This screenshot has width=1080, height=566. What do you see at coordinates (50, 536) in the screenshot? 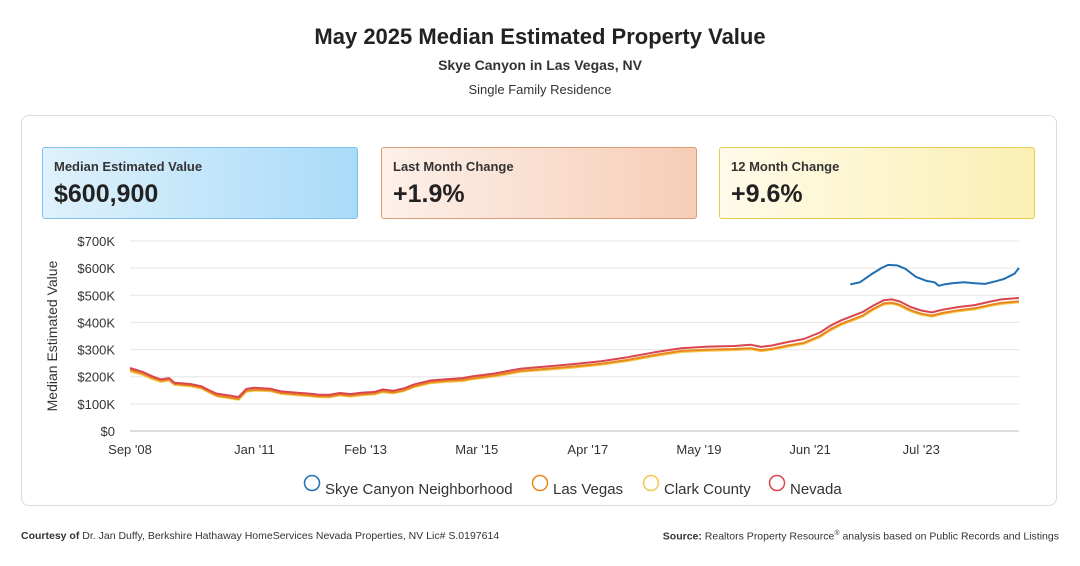
I see `courtesy-label: Courtesy of` at bounding box center [50, 536].